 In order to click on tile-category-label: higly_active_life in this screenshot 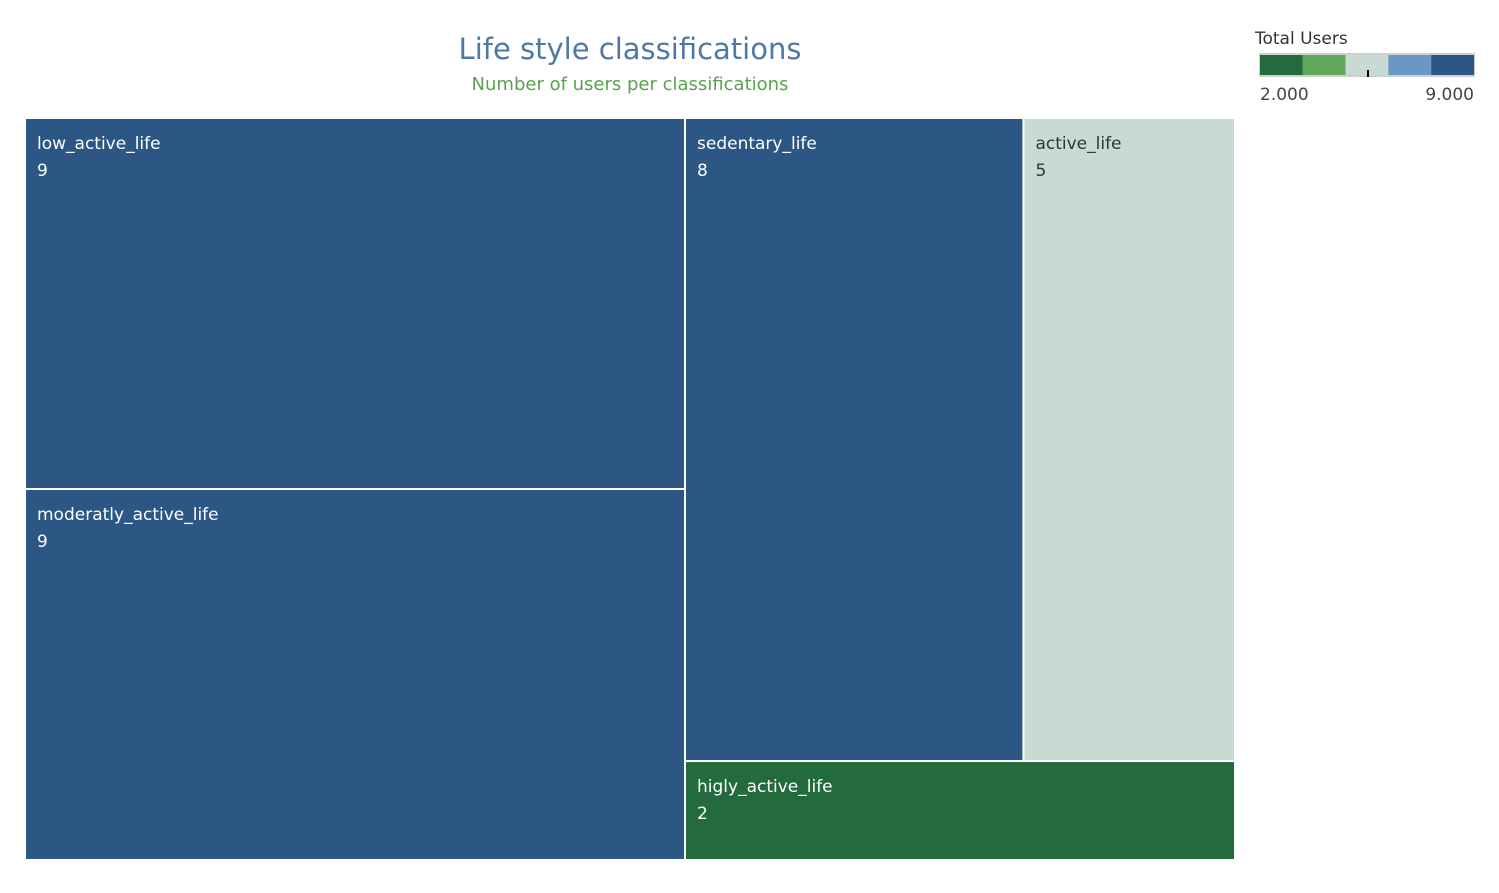, I will do `click(765, 787)`.